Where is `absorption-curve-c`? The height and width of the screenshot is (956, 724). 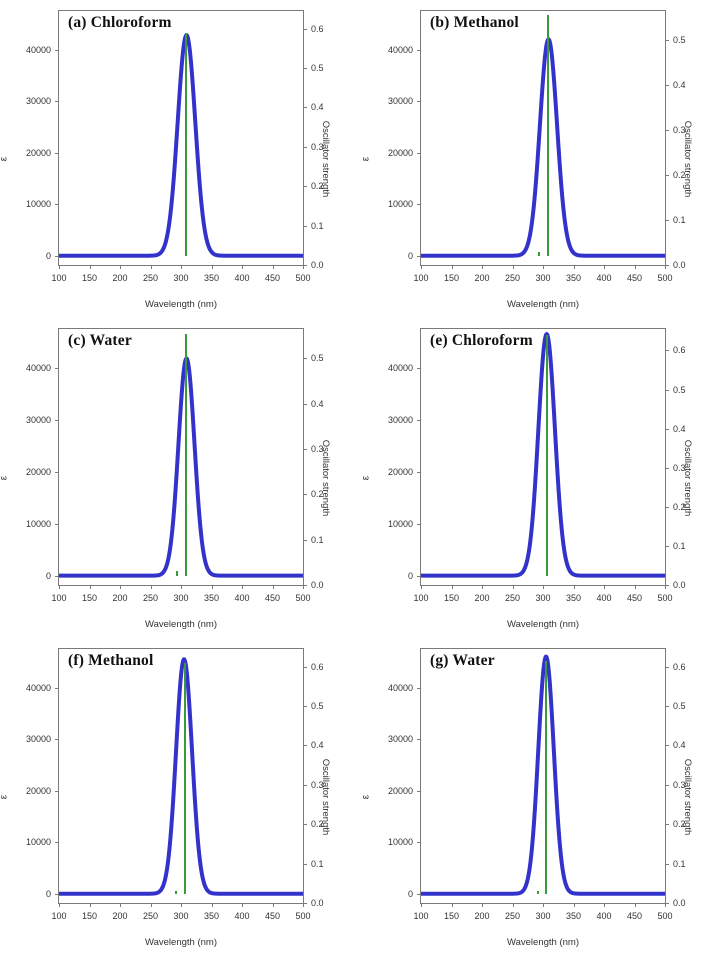
absorption-curve-c is located at coordinates (181, 457).